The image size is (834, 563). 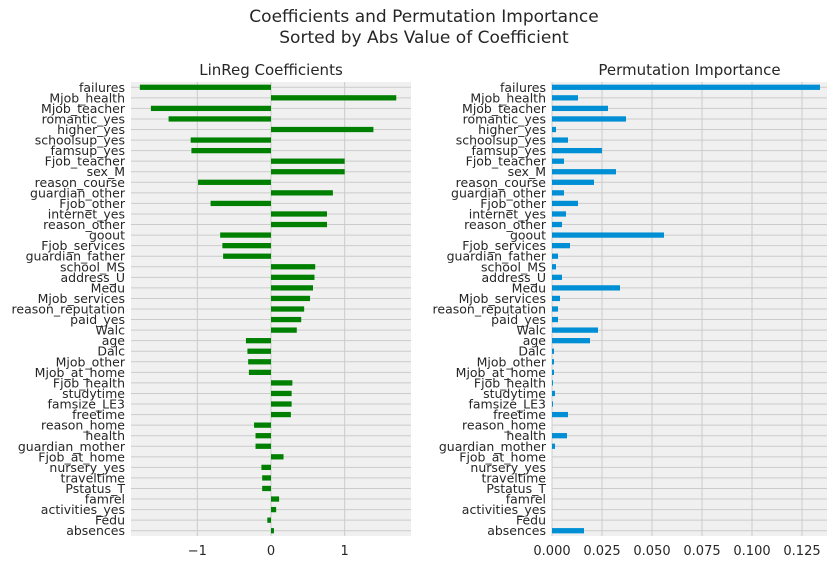 What do you see at coordinates (302, 193) in the screenshot?
I see `bar-guardian_other` at bounding box center [302, 193].